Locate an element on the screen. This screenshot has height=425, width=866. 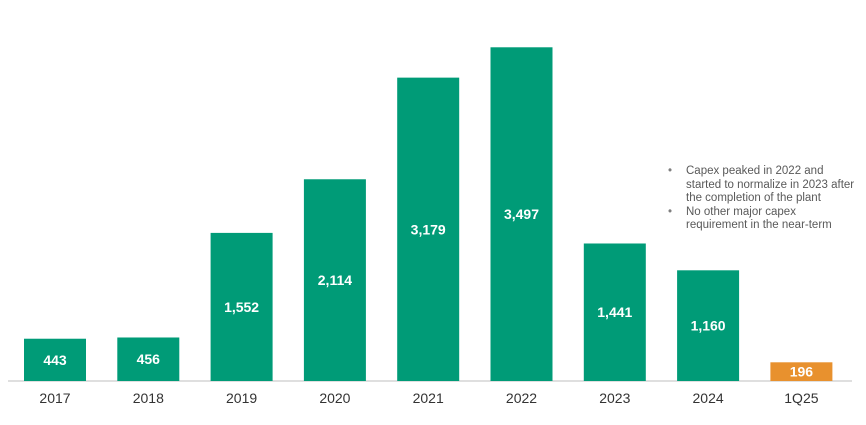
bar-value-label: 1,441 is located at coordinates (614, 312).